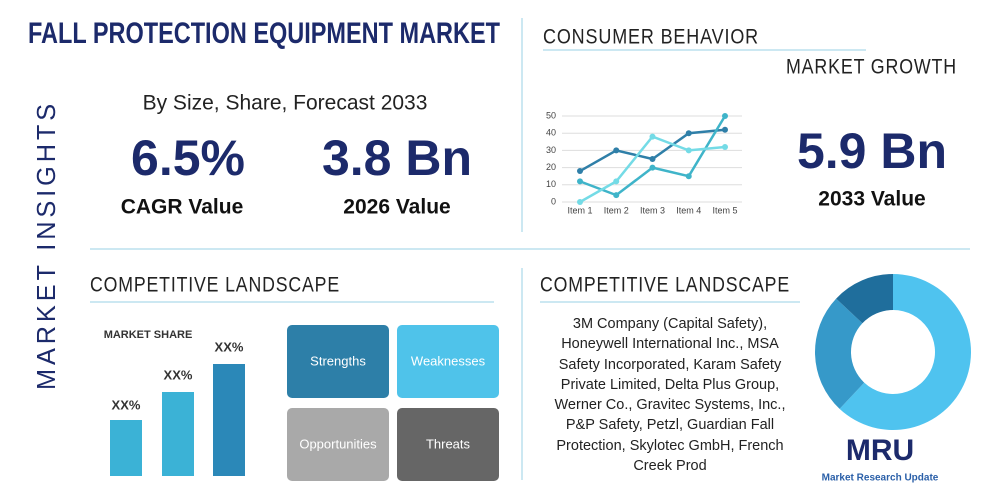 The image size is (1000, 500). I want to click on swot-label: Opportunities, so click(338, 443).